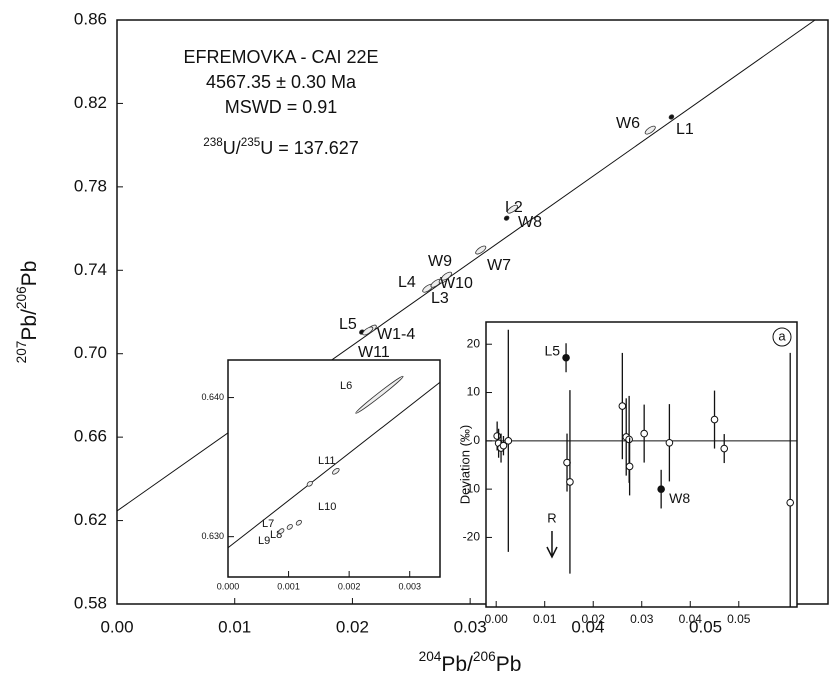 This screenshot has width=829, height=684. What do you see at coordinates (407, 282) in the screenshot?
I see `point-label: L4` at bounding box center [407, 282].